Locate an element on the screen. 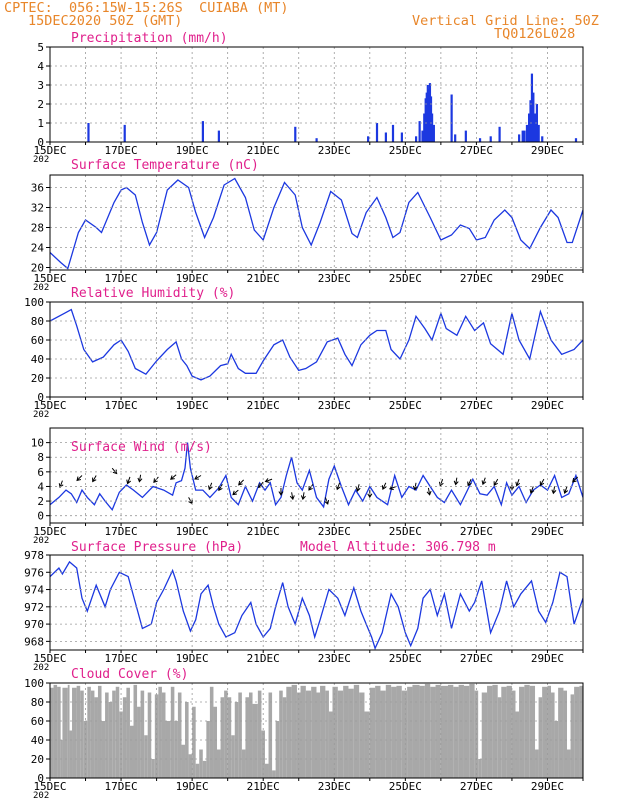 This screenshot has width=618, height=800. precipitation-xtick-label-6: 27DEC is located at coordinates (476, 150).